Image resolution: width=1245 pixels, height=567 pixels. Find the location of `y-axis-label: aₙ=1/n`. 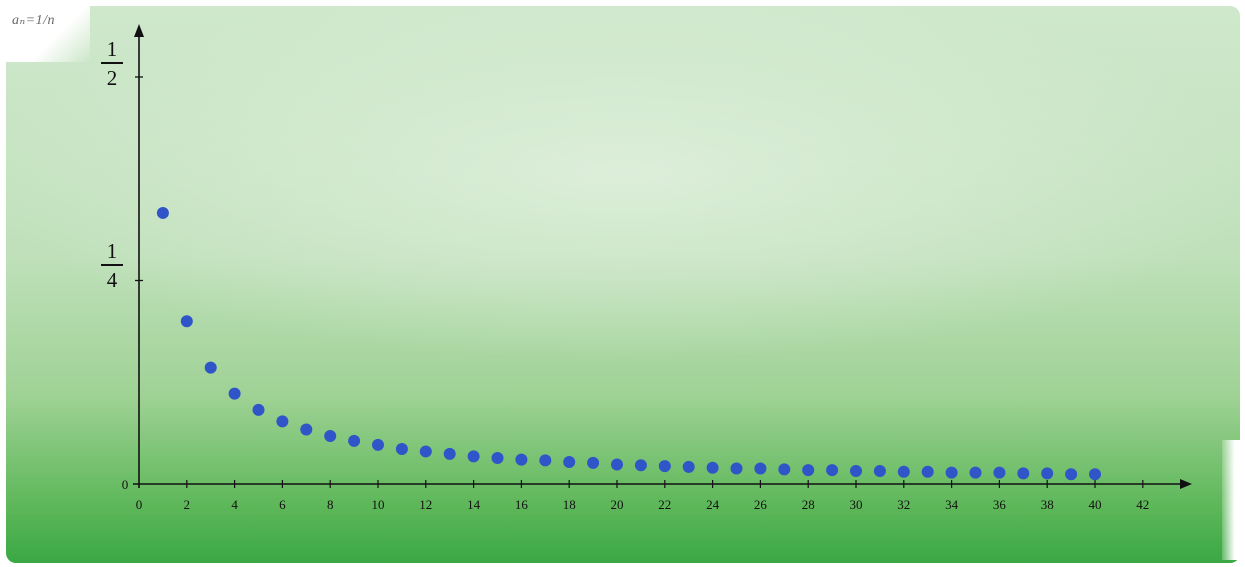

y-axis-label: aₙ=1/n is located at coordinates (34, 20).